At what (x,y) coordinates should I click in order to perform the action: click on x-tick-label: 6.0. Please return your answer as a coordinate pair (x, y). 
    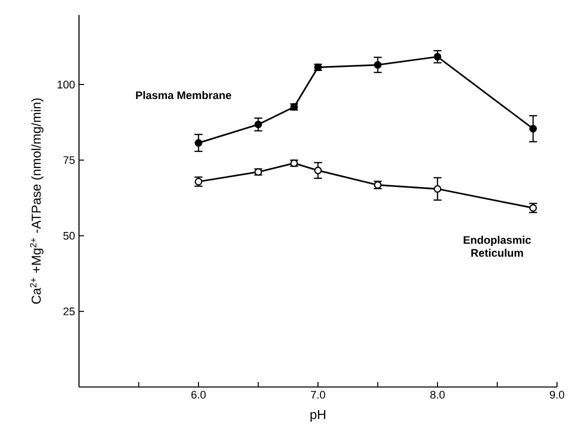
    Looking at the image, I should click on (198, 394).